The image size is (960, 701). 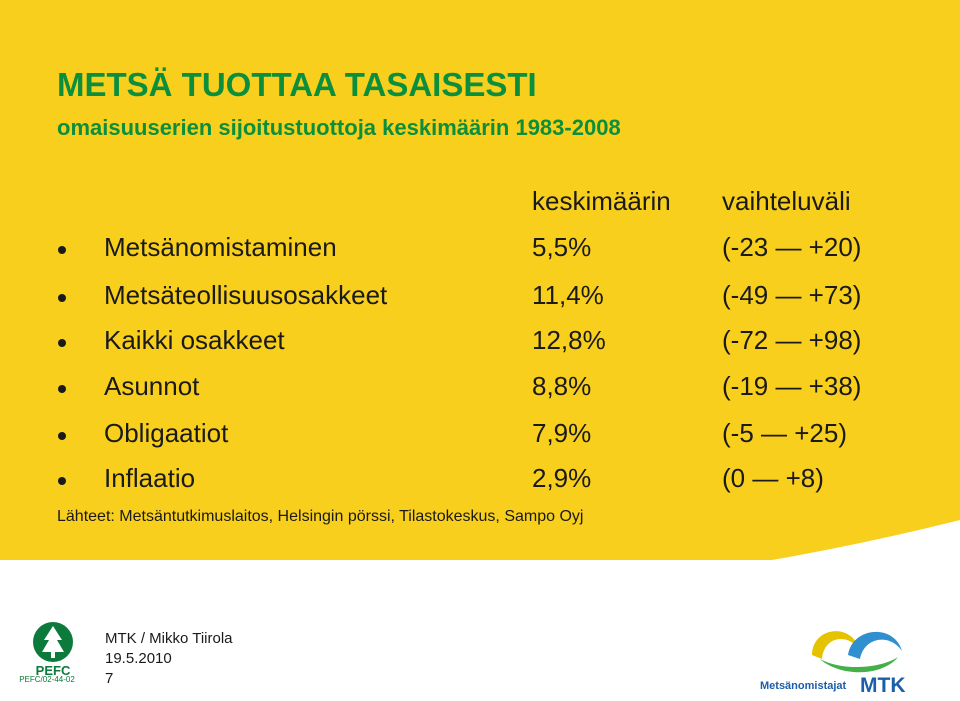 I want to click on row-range: (0 — +8), so click(x=773, y=478).